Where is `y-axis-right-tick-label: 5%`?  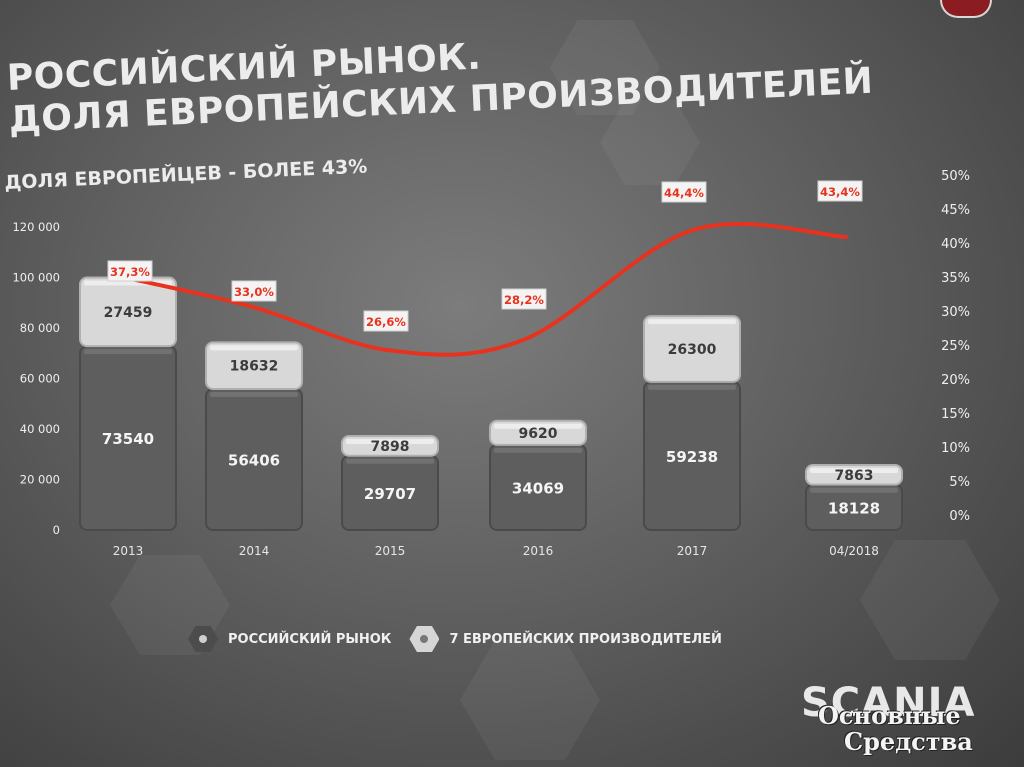
y-axis-right-tick-label: 5% is located at coordinates (959, 482).